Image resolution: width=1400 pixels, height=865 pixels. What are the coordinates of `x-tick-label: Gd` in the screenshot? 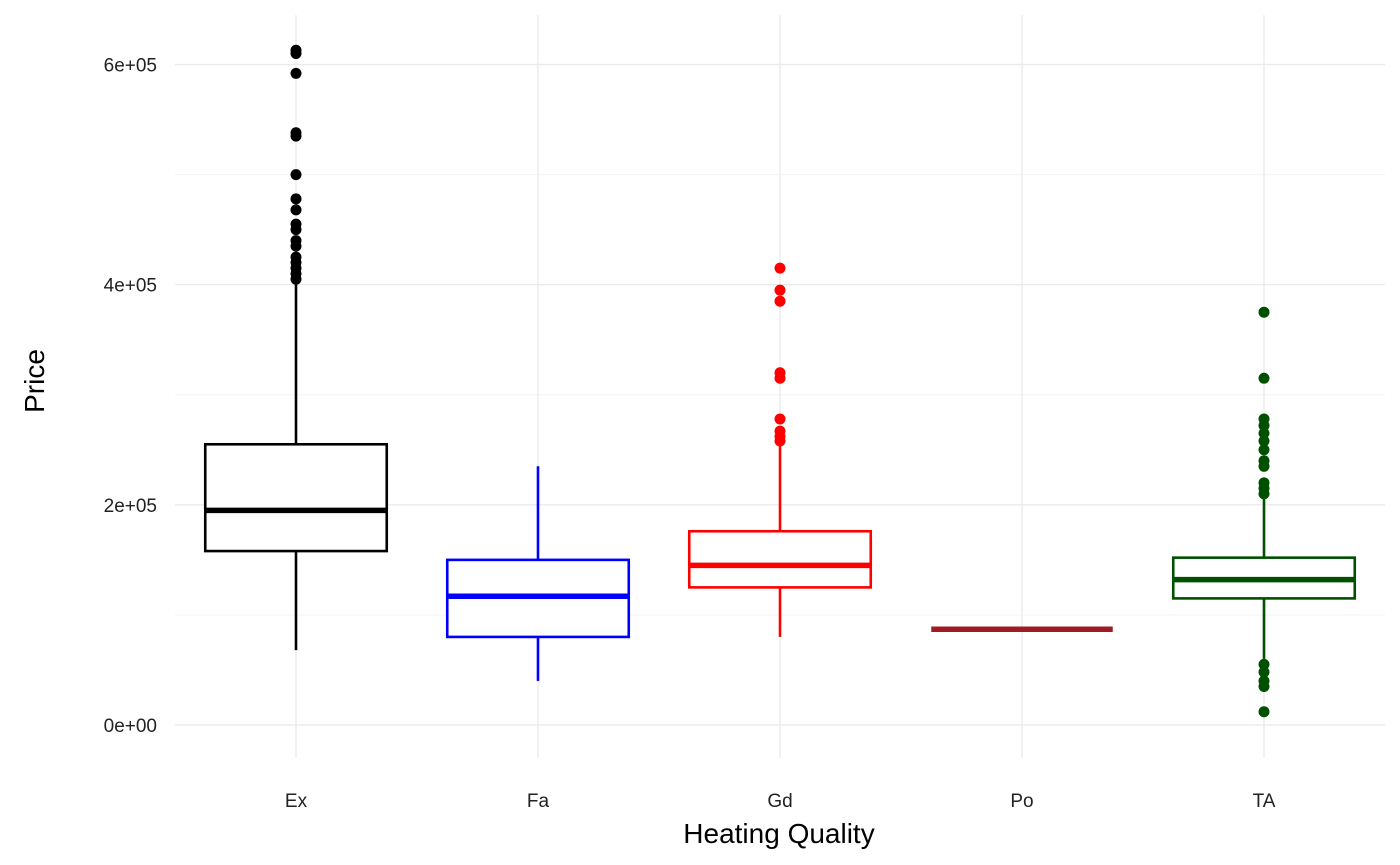 It's located at (779, 801).